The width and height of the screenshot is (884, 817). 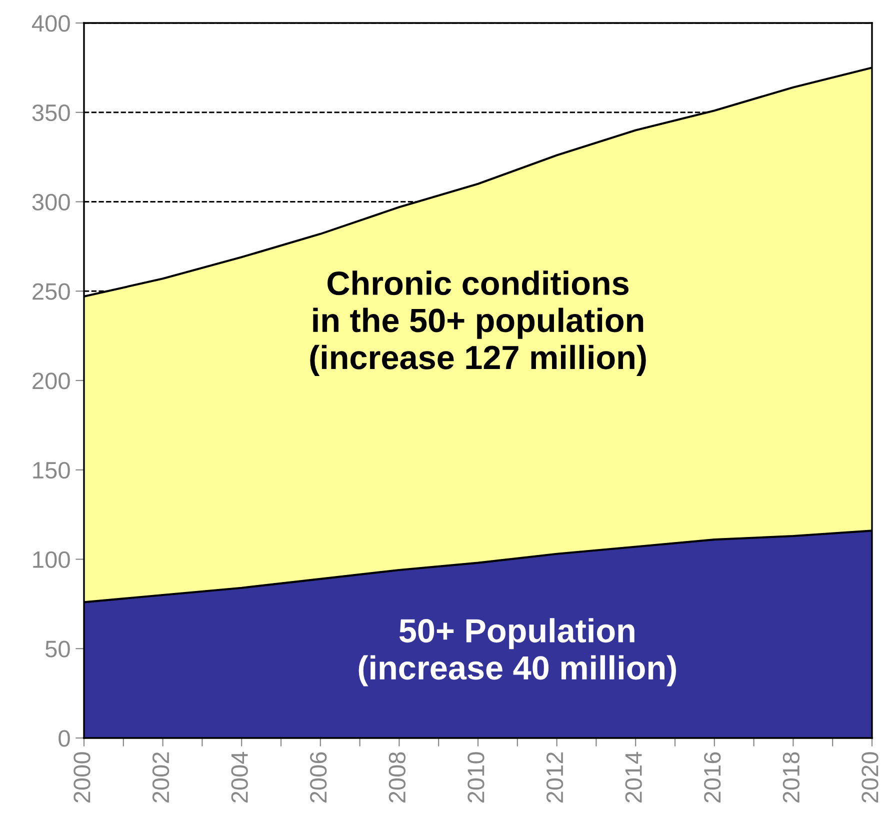 I want to click on annotation: 50+ Population (increase 40 million), so click(x=517, y=652).